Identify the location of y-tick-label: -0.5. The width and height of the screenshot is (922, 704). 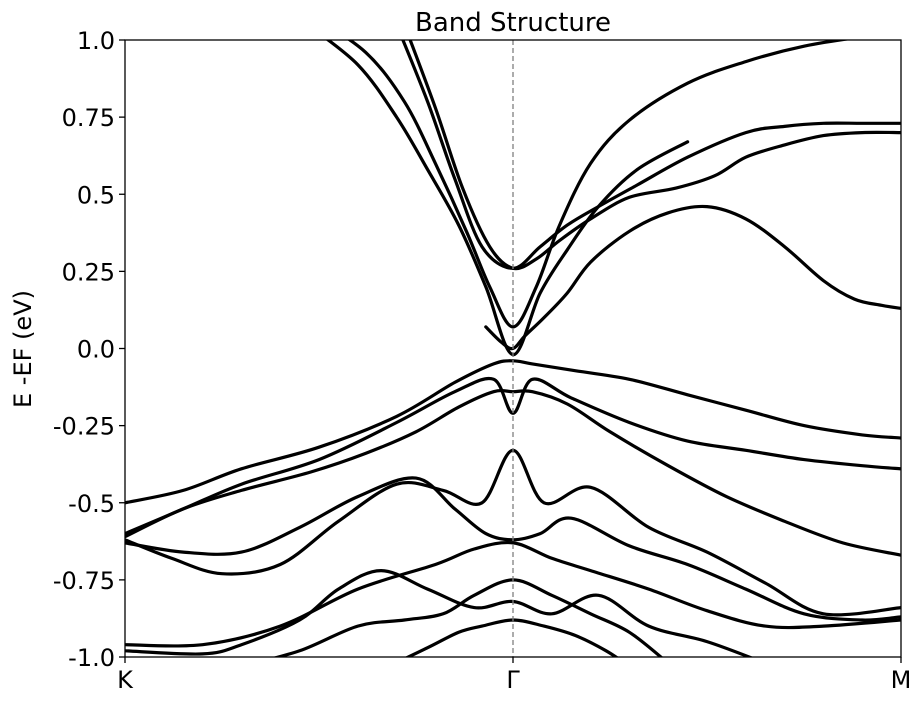
(91, 504).